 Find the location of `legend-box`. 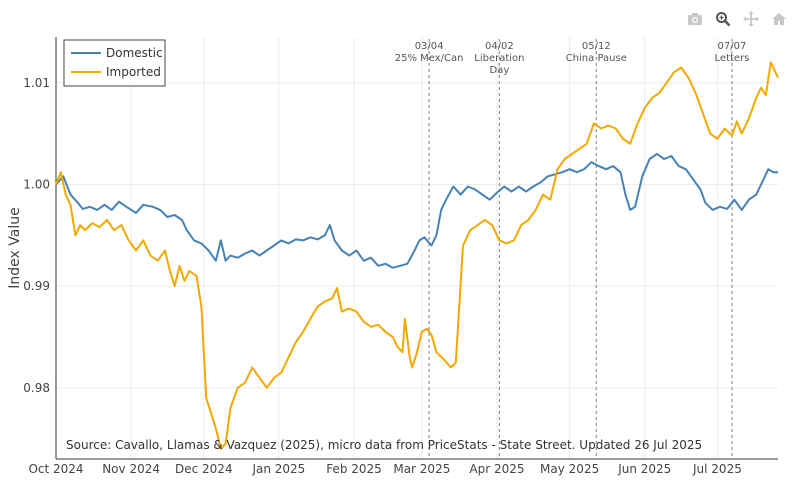

legend-box is located at coordinates (114, 63).